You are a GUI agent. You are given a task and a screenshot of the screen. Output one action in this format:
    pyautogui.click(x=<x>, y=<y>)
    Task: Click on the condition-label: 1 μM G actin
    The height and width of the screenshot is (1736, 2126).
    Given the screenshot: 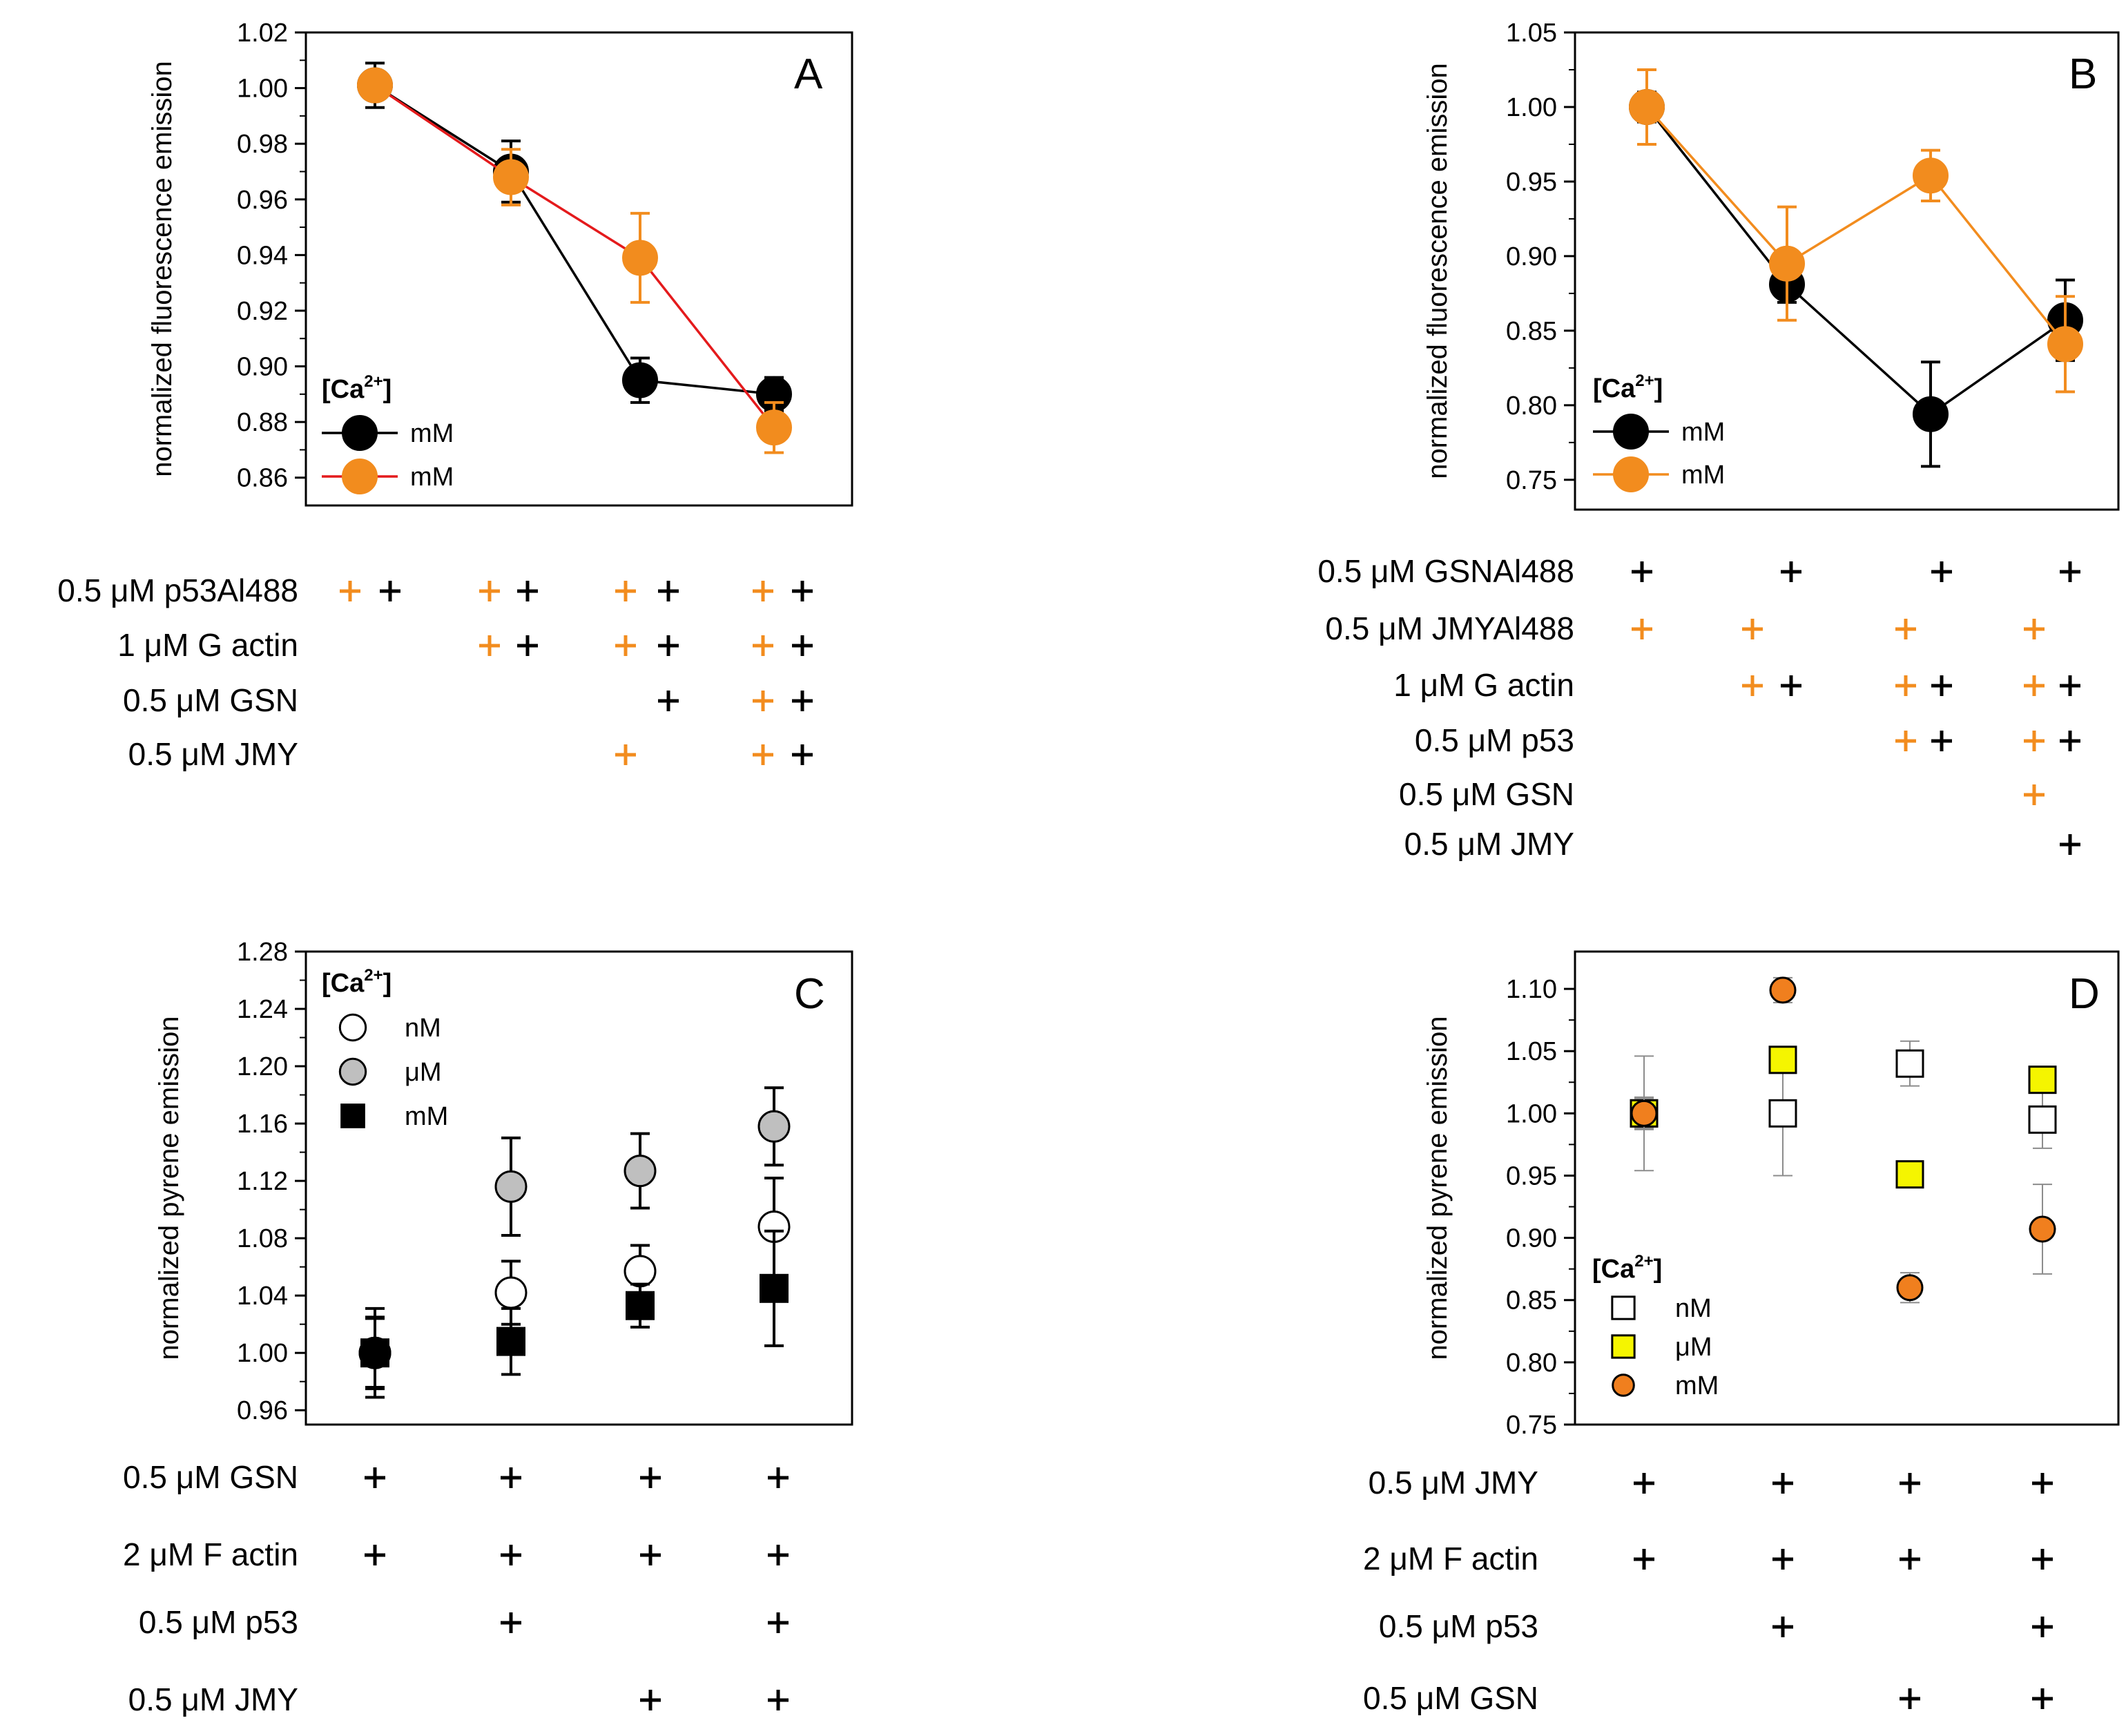 What is the action you would take?
    pyautogui.click(x=207, y=645)
    